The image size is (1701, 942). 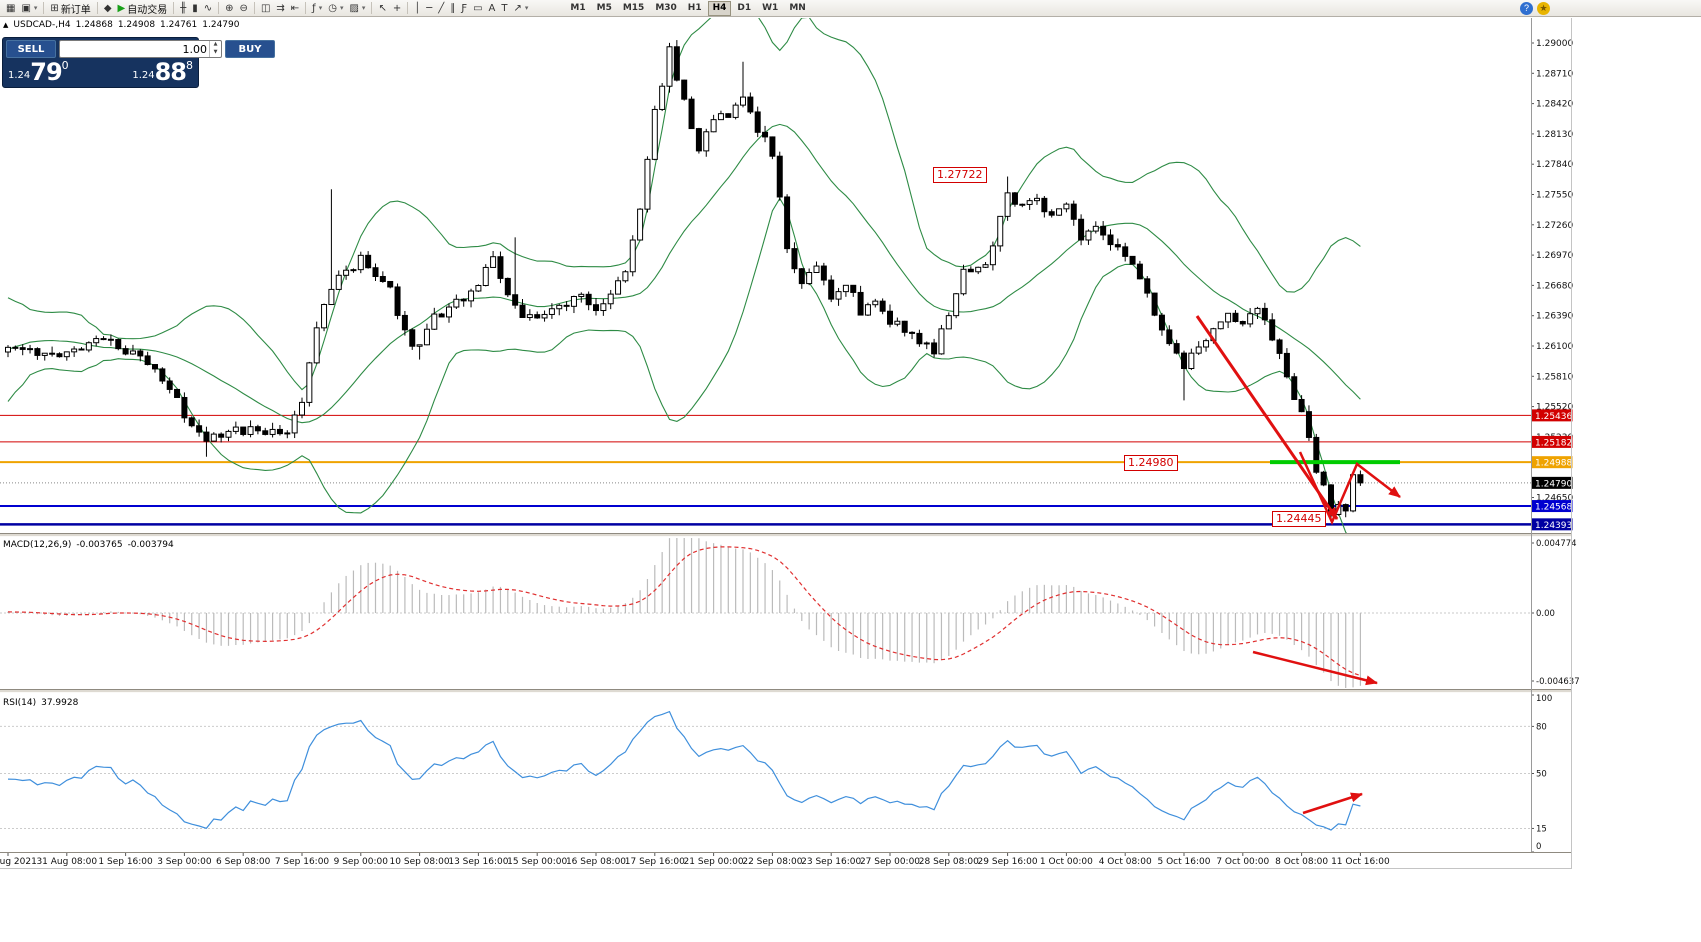 I want to click on new-order-button: ⊞ 新订单, so click(x=70, y=8).